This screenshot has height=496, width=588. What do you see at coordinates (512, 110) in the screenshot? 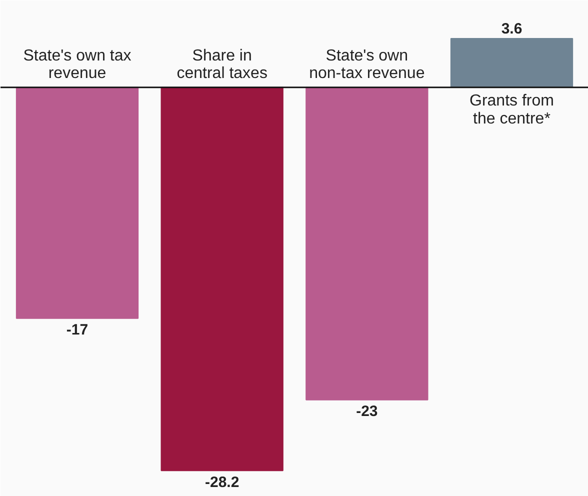
I see `x-tick-label: Grants from the centre*` at bounding box center [512, 110].